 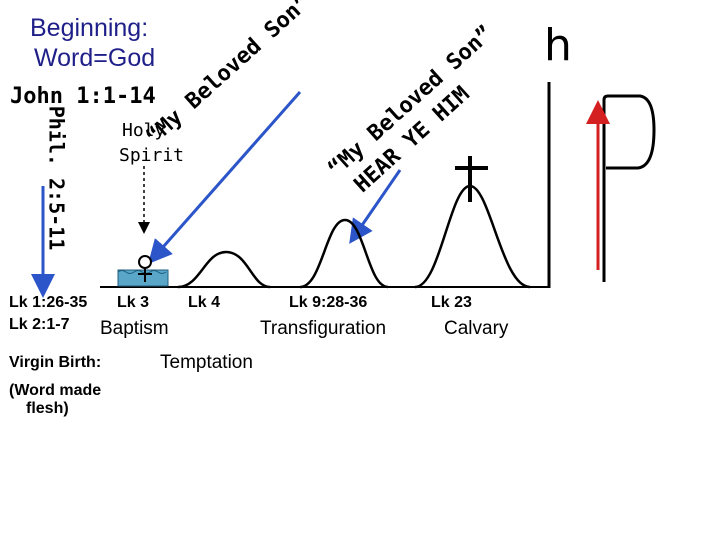 I want to click on calvary-hill, so click(x=472, y=236).